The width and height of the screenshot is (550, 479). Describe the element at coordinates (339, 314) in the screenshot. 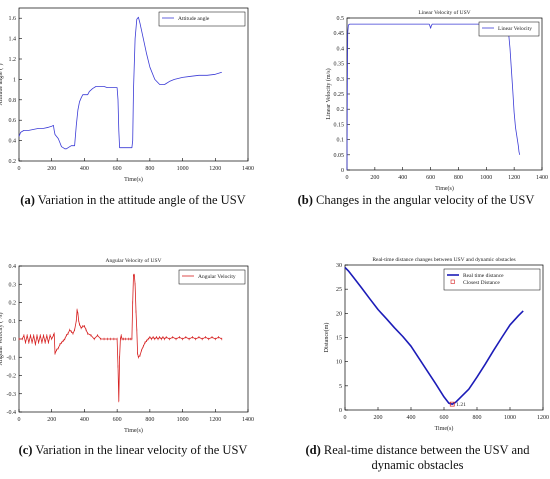

I see `y-tick-label: 20` at that location.